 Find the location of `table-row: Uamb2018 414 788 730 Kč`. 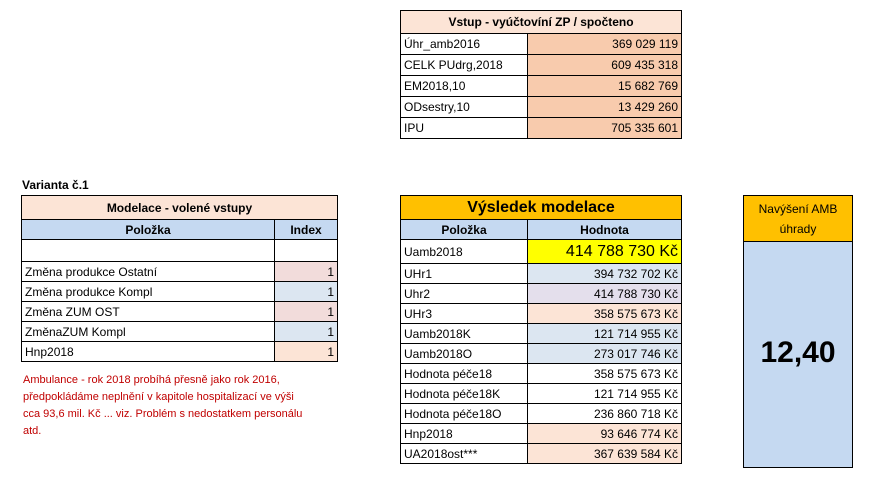

table-row: Uamb2018 414 788 730 Kč is located at coordinates (541, 251).